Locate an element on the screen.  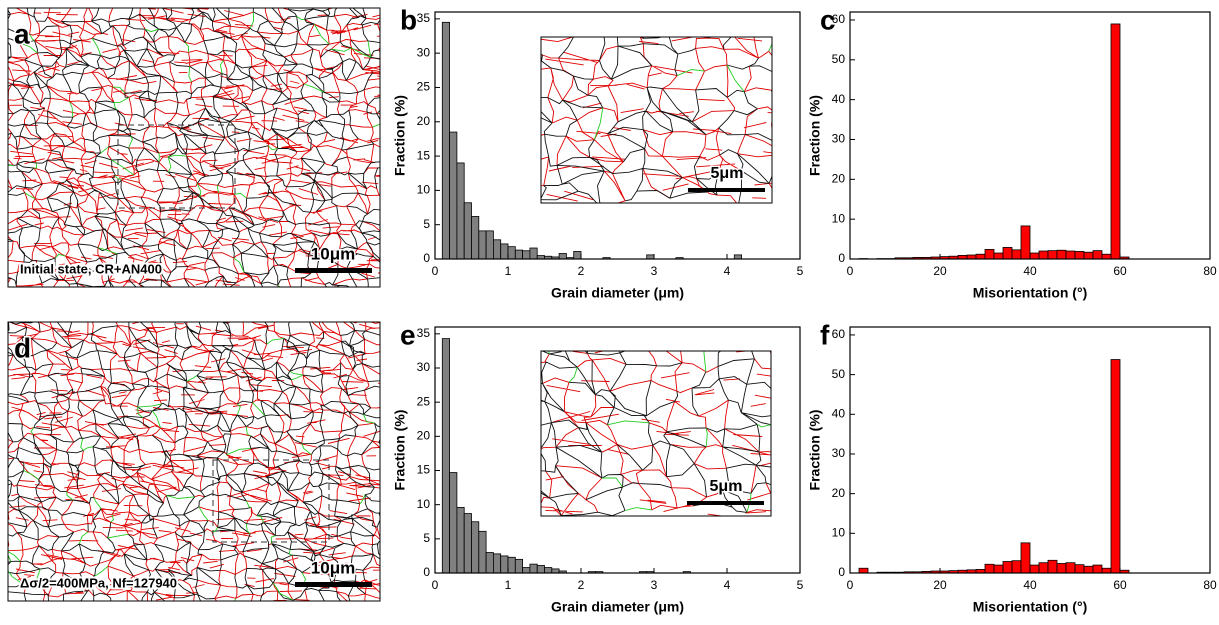
x-tick-label: 1 is located at coordinates (508, 271).